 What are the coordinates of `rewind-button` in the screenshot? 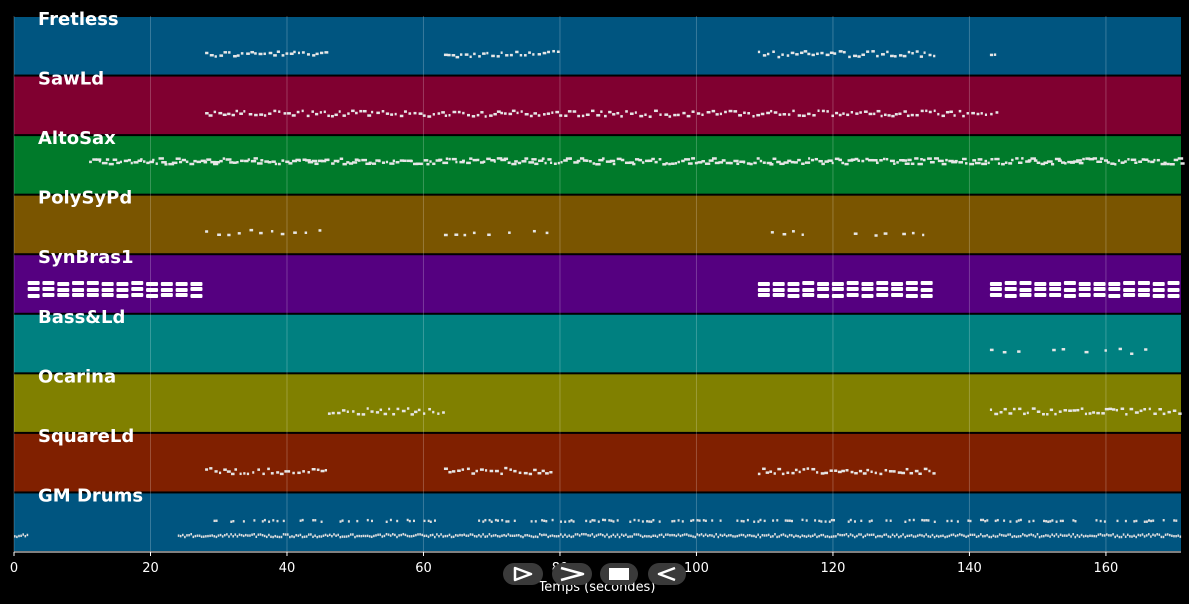 It's located at (667, 574).